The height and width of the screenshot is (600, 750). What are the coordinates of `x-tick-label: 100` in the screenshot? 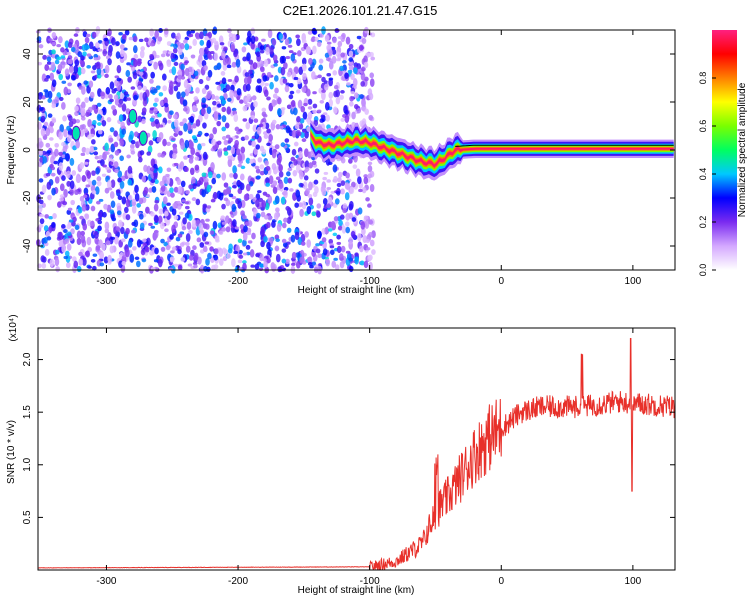 It's located at (633, 581).